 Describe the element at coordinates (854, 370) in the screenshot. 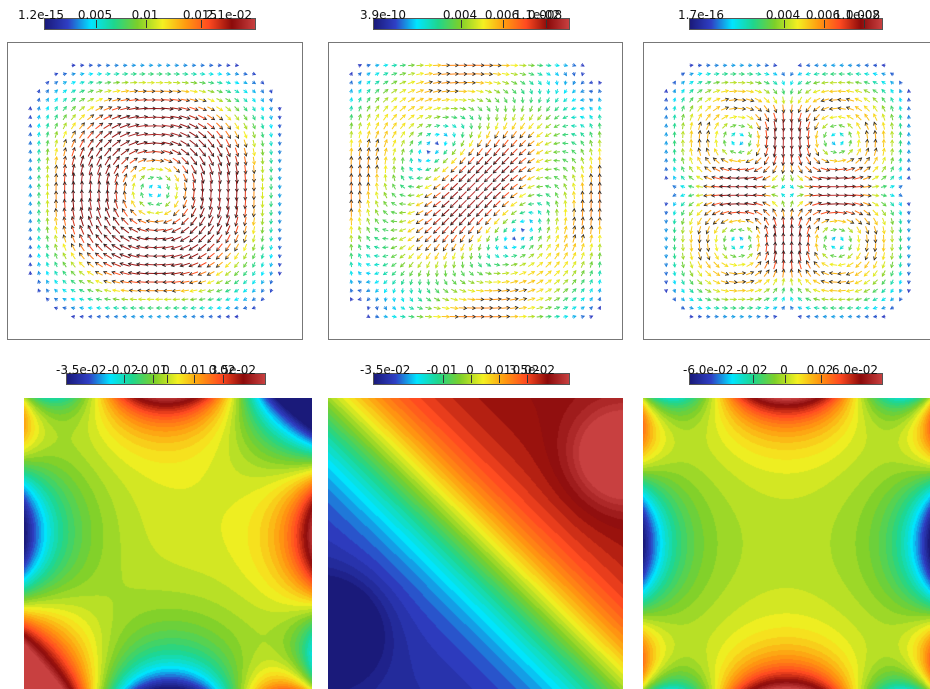

I see `colorbar-tick-label: 6.0e-02` at that location.